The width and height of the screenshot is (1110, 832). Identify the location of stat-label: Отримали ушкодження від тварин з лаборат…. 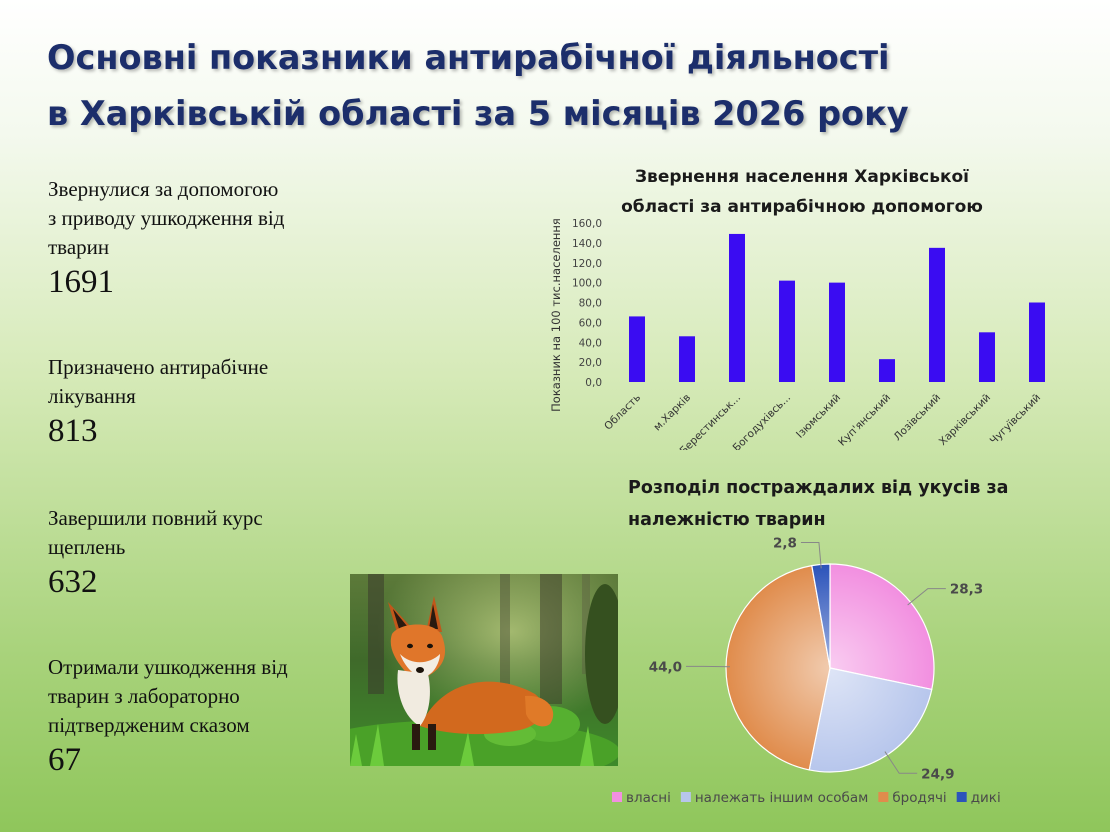
(168, 696).